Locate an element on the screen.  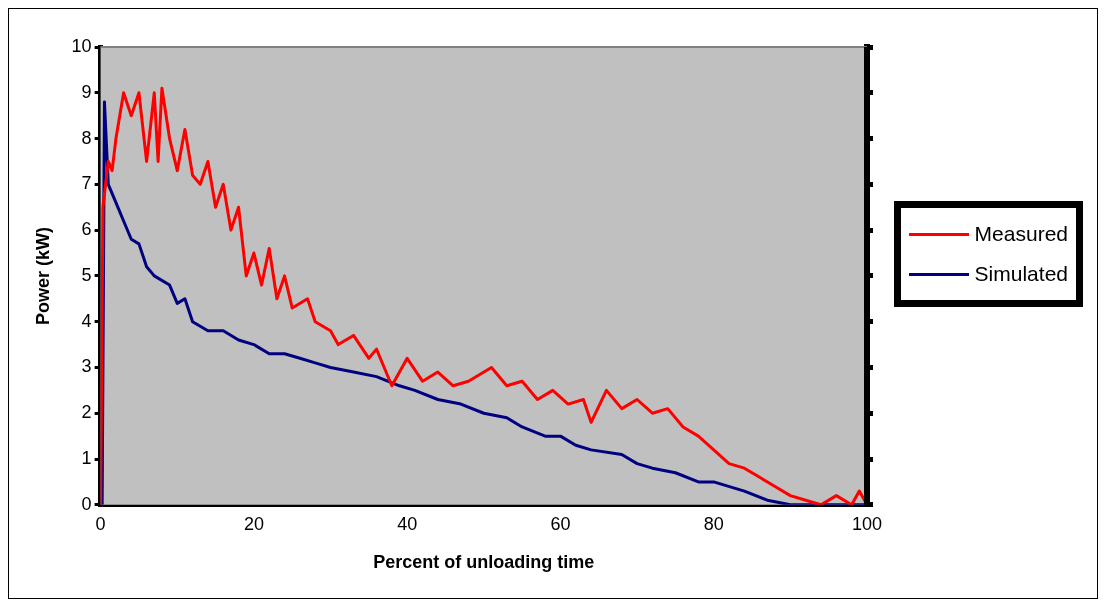
x-tick-label: 20 is located at coordinates (253, 523).